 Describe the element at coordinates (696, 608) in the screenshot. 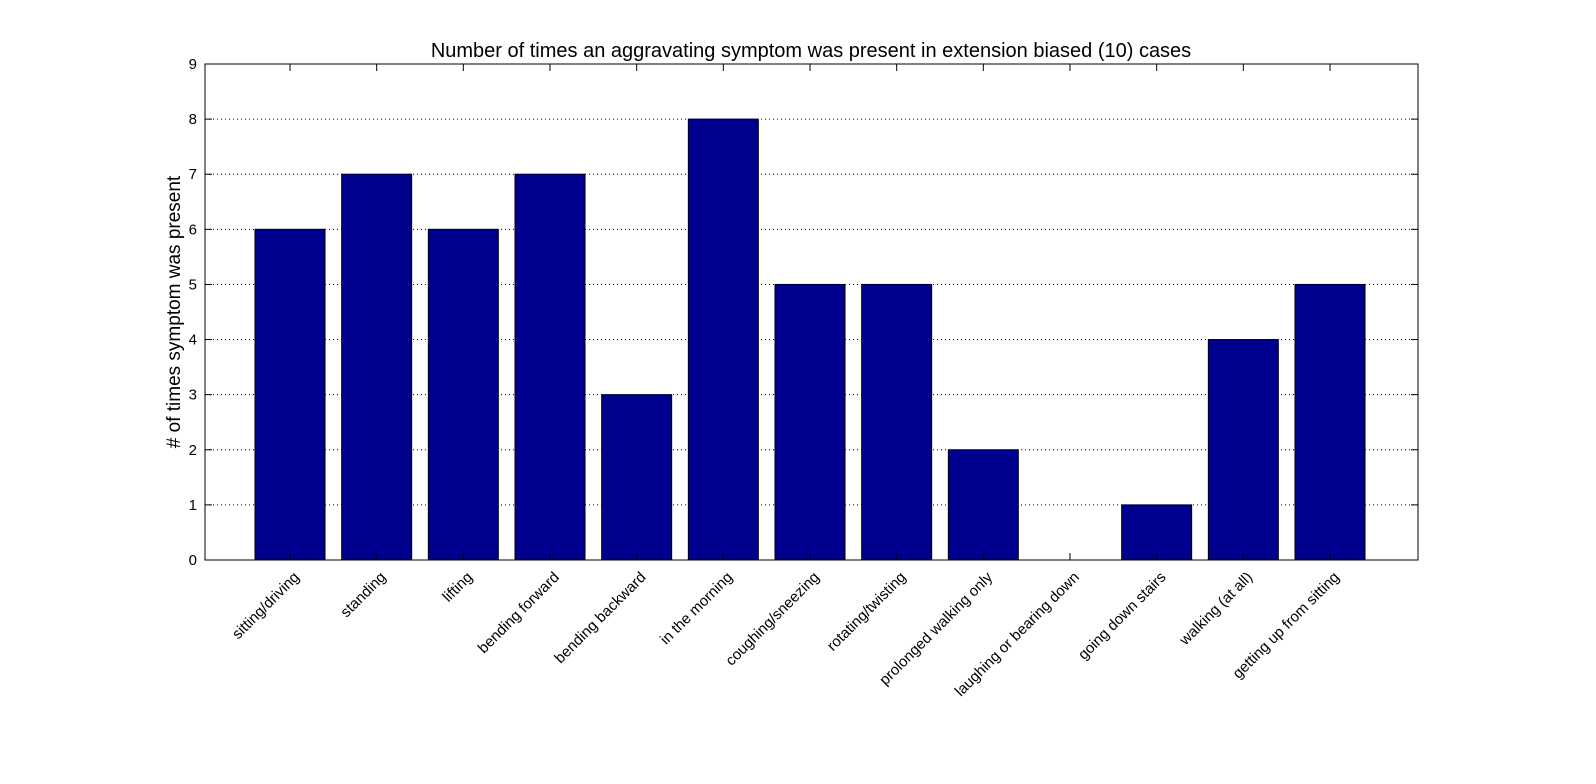

I see `x-category-label: in the morning` at that location.